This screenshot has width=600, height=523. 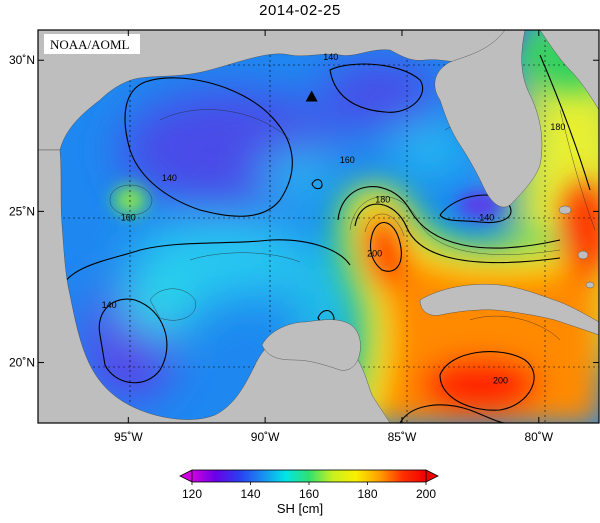 I want to click on colorbar-tick-label: 180, so click(x=367, y=494).